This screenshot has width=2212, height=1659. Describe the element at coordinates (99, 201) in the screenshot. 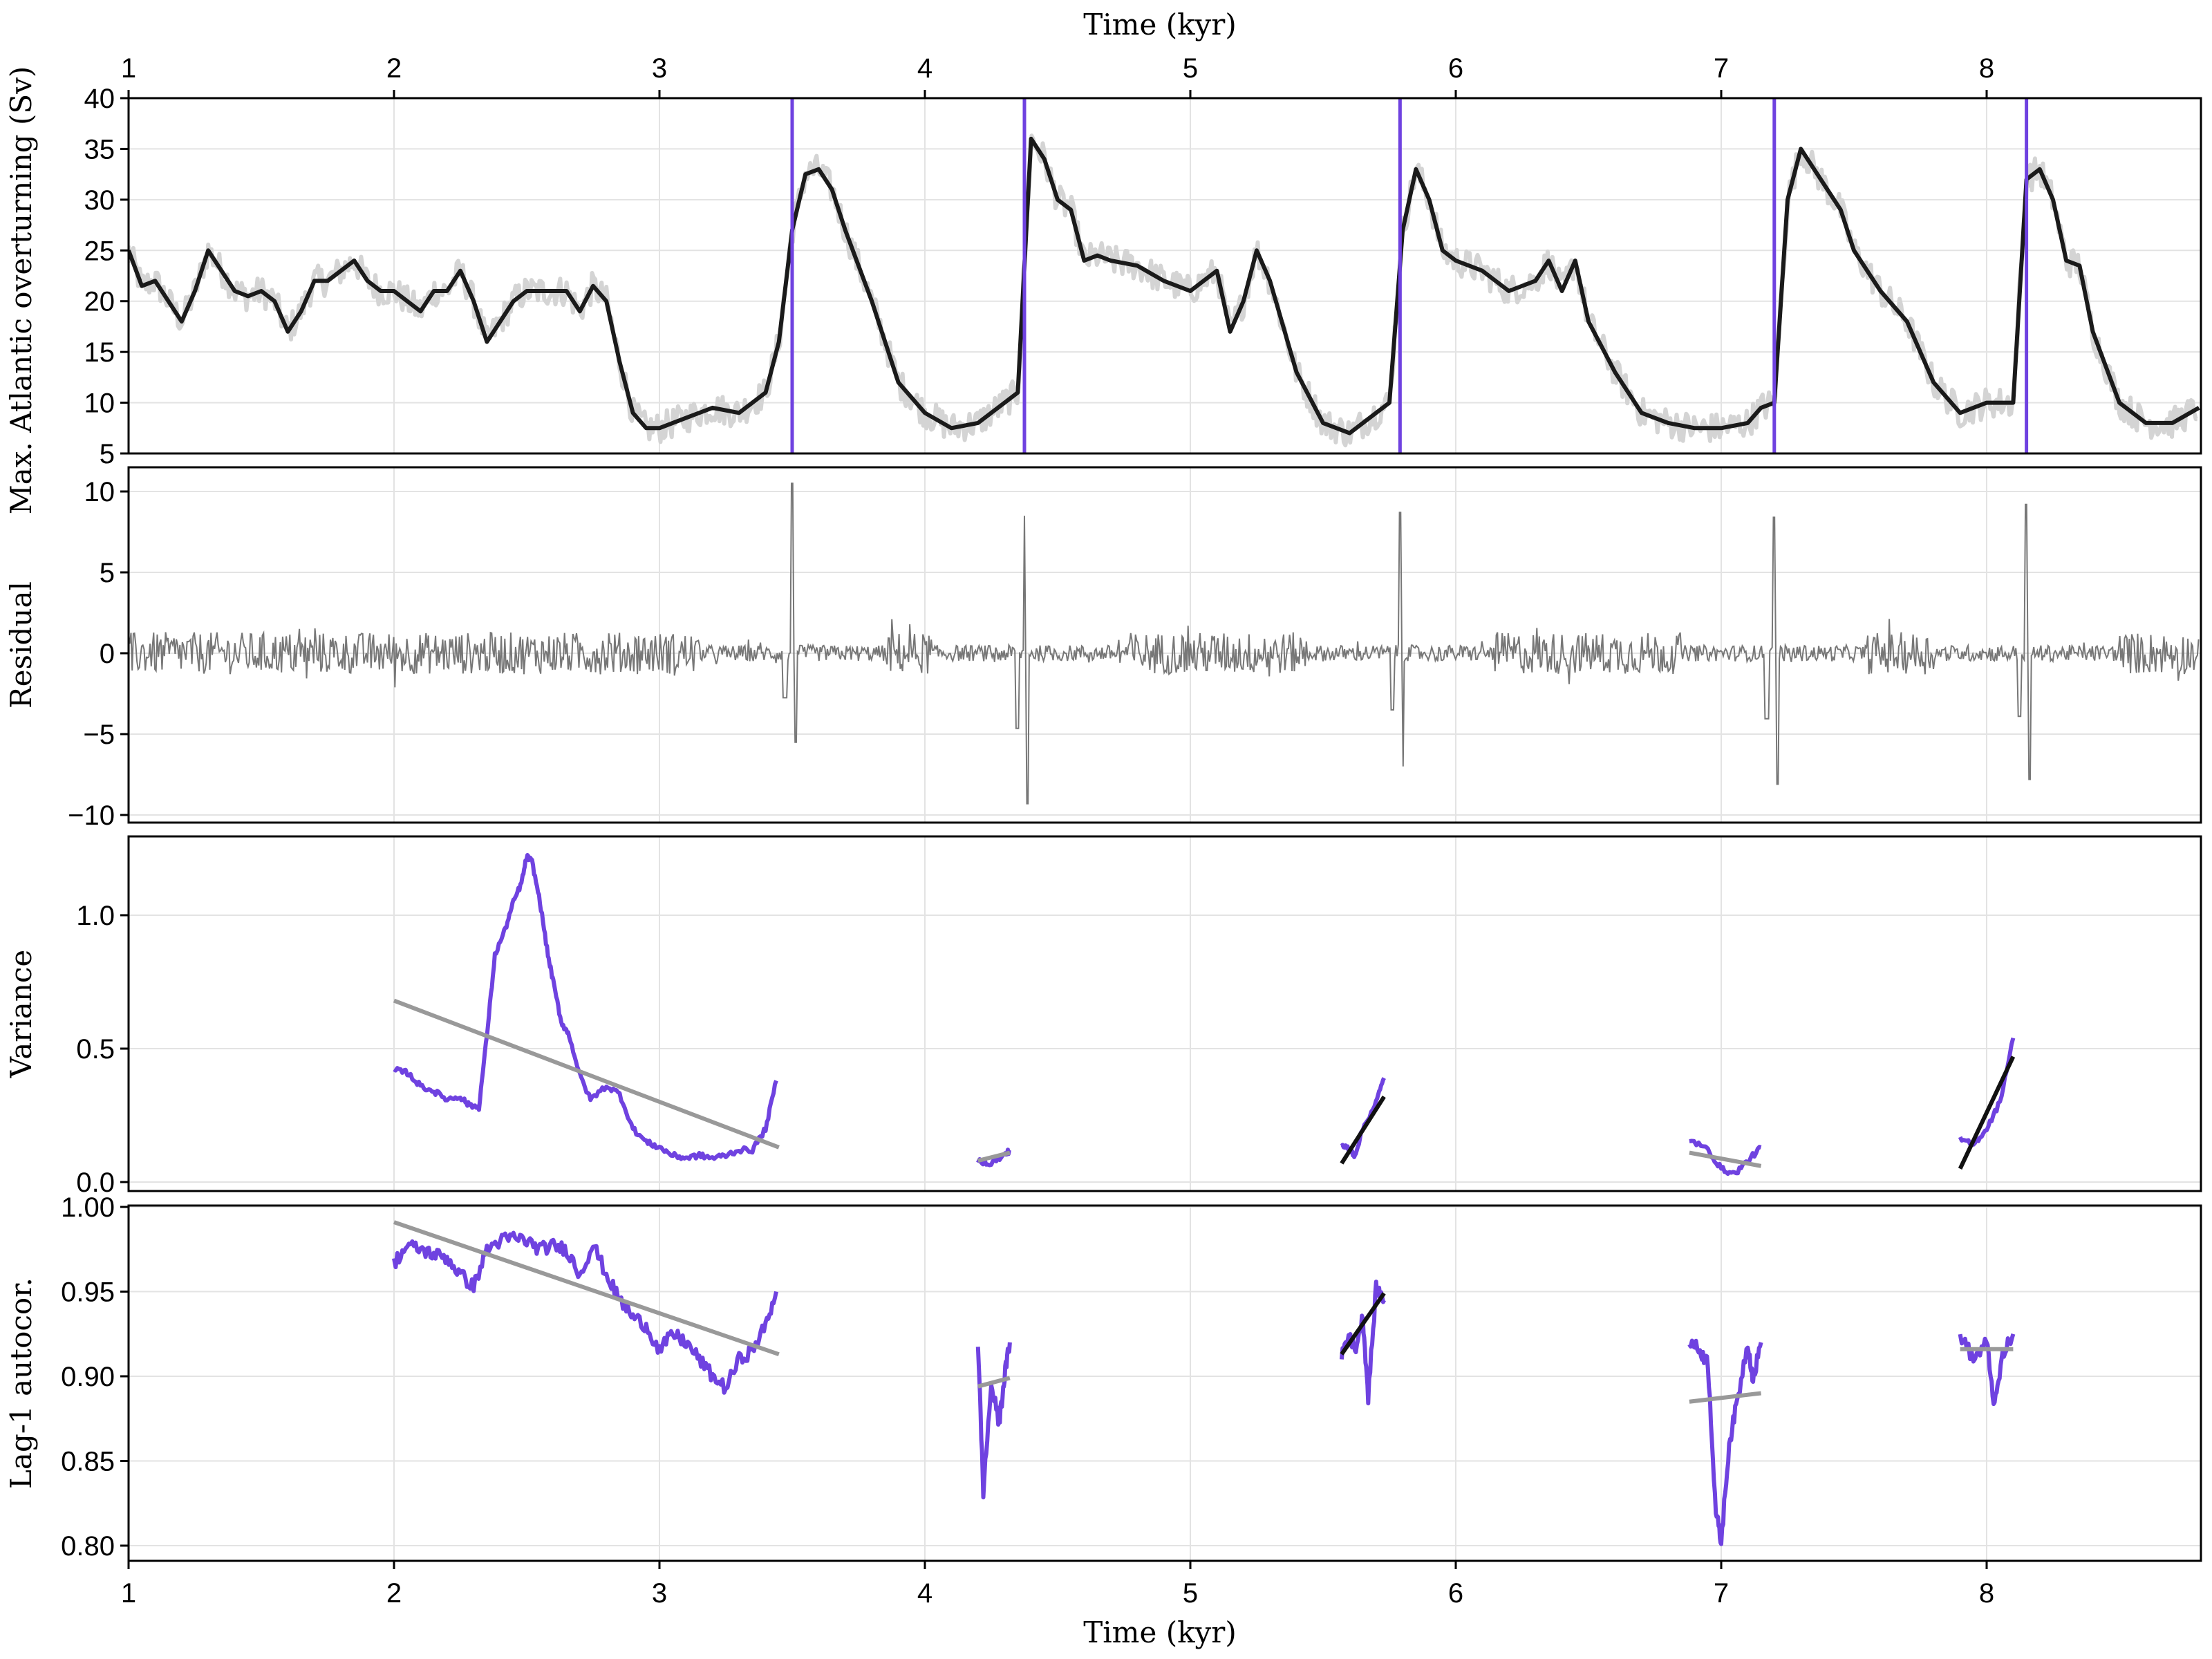

I see `y-tick-label: 30` at that location.